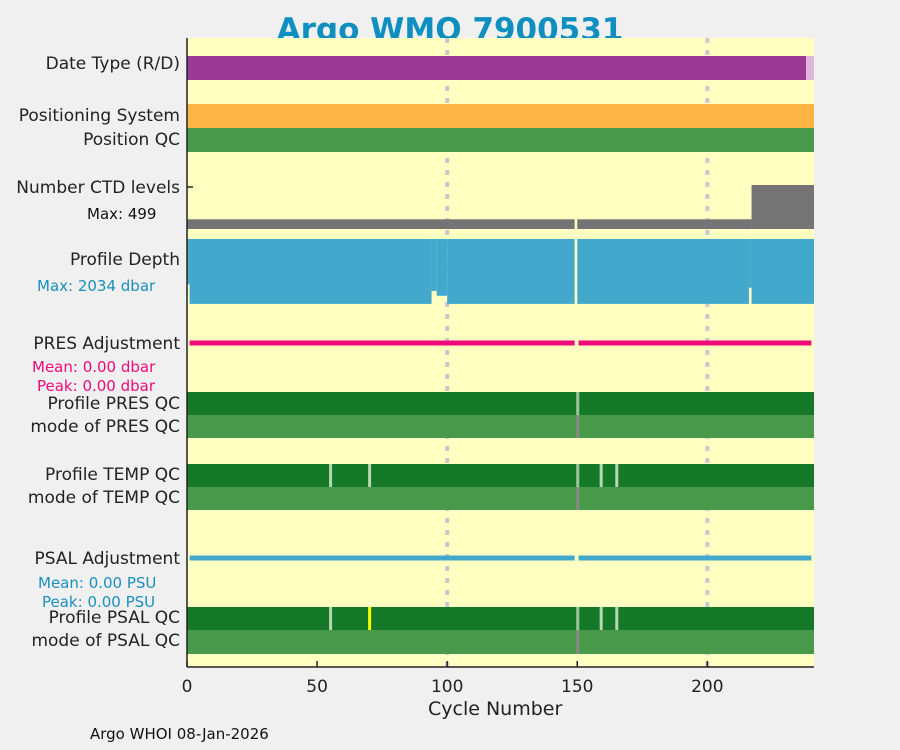 The height and width of the screenshot is (750, 900). What do you see at coordinates (99, 116) in the screenshot?
I see `row-label-positioning: Positioning System` at bounding box center [99, 116].